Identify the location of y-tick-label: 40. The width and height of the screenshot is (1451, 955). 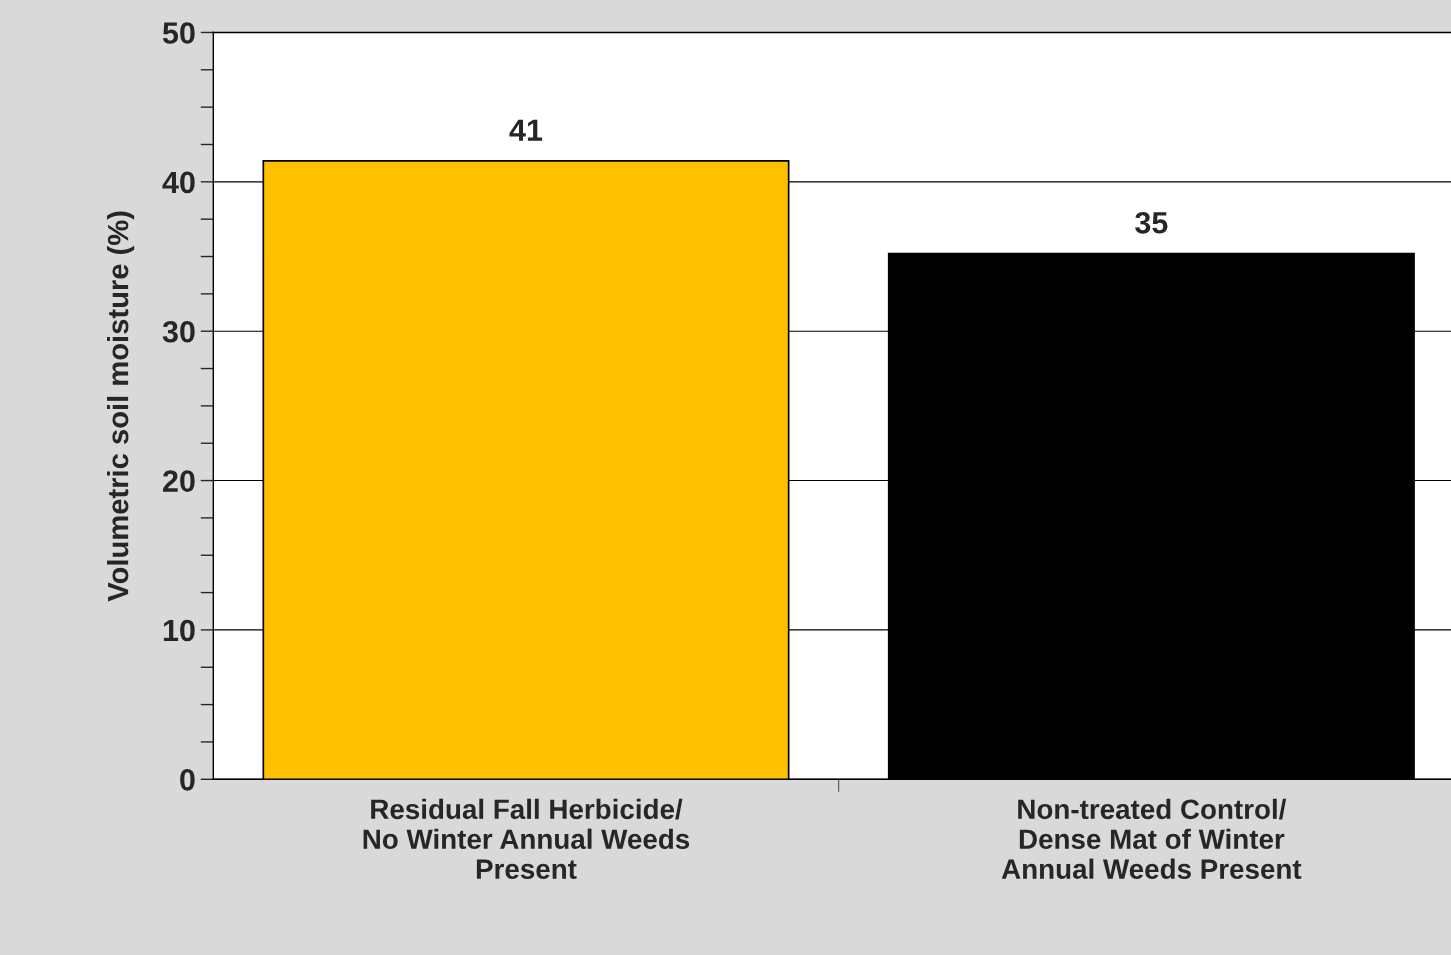
(178, 182).